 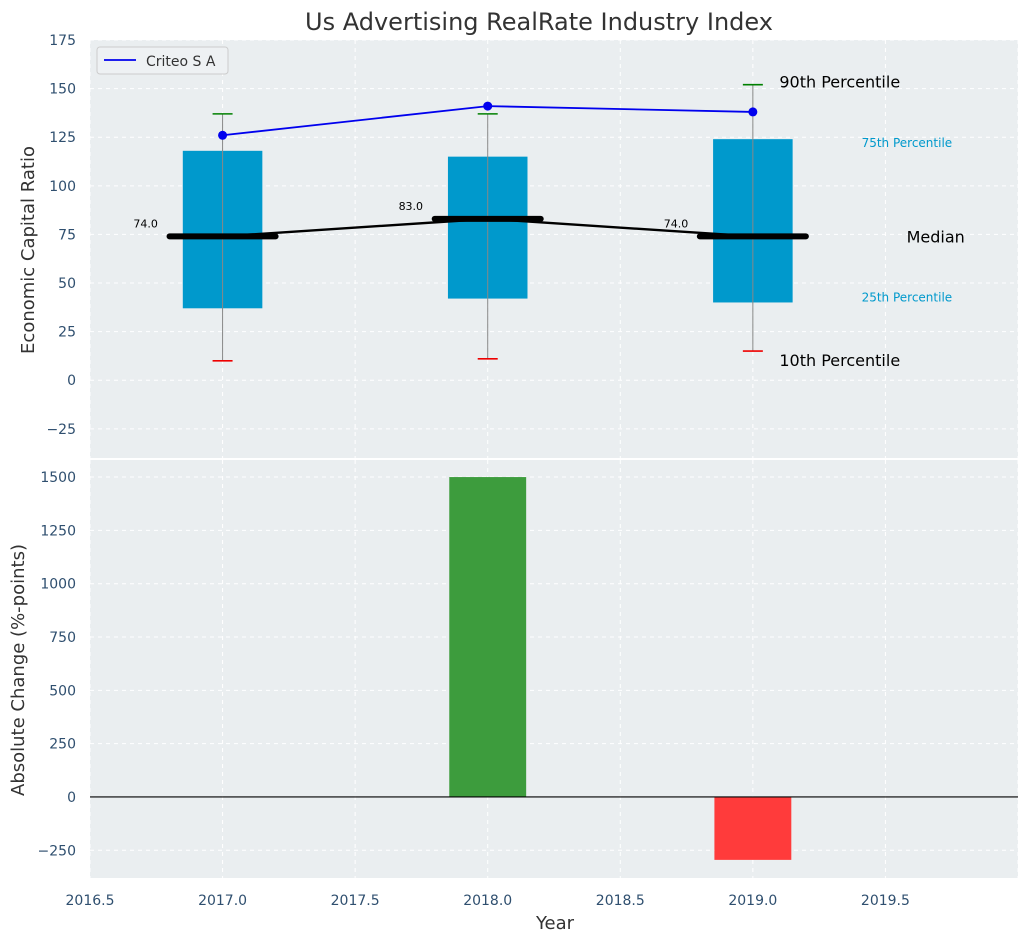 I want to click on bottom-y-tick-label: 1000, so click(x=58, y=585).